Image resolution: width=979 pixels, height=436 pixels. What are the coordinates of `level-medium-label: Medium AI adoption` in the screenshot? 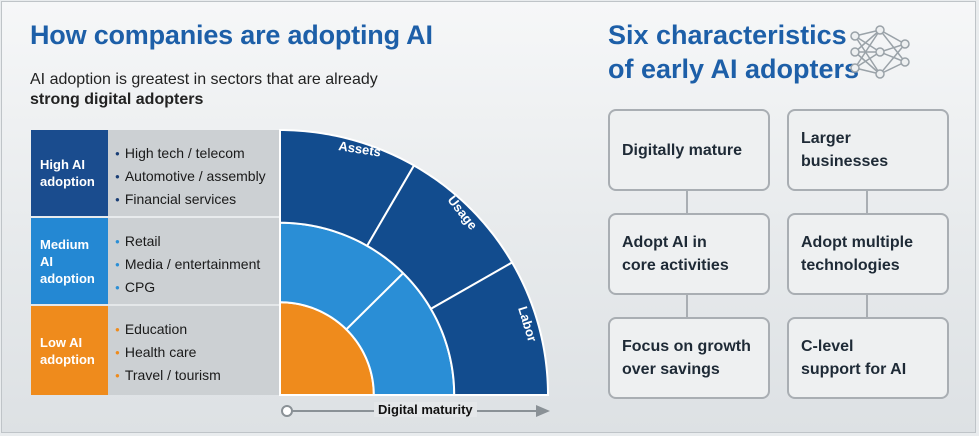 It's located at (67, 261).